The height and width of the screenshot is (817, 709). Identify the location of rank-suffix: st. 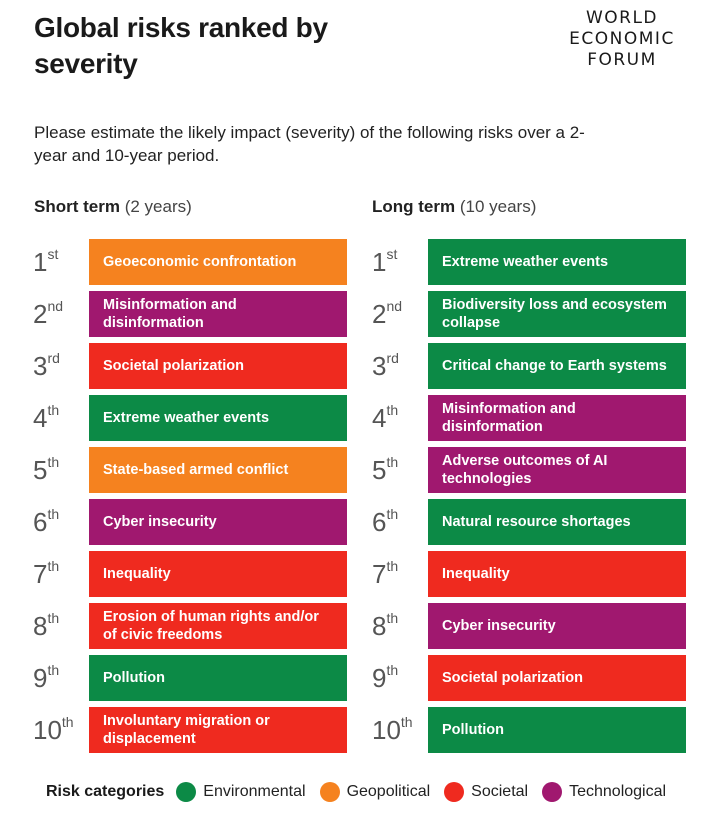
(53, 254).